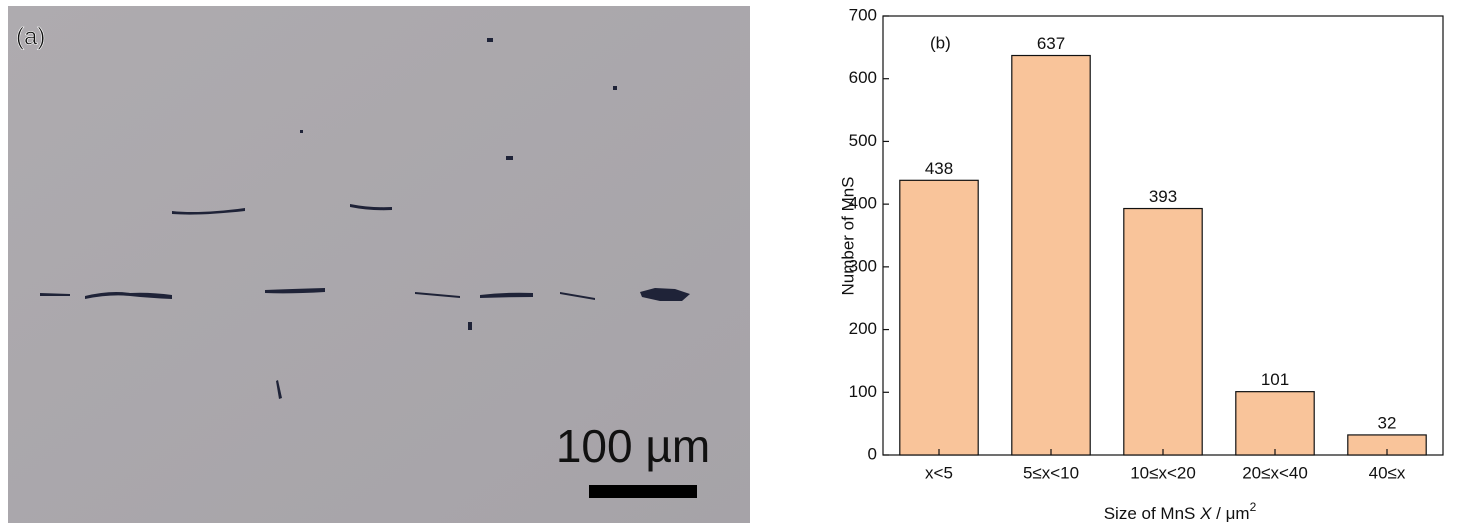 The image size is (1458, 532). I want to click on panel-label: (a), so click(30, 36).